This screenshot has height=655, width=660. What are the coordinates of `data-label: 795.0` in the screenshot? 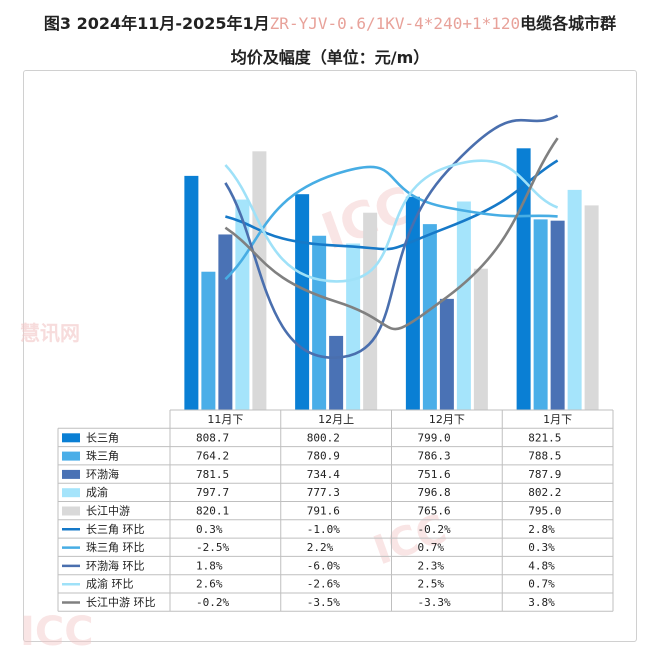 It's located at (544, 511).